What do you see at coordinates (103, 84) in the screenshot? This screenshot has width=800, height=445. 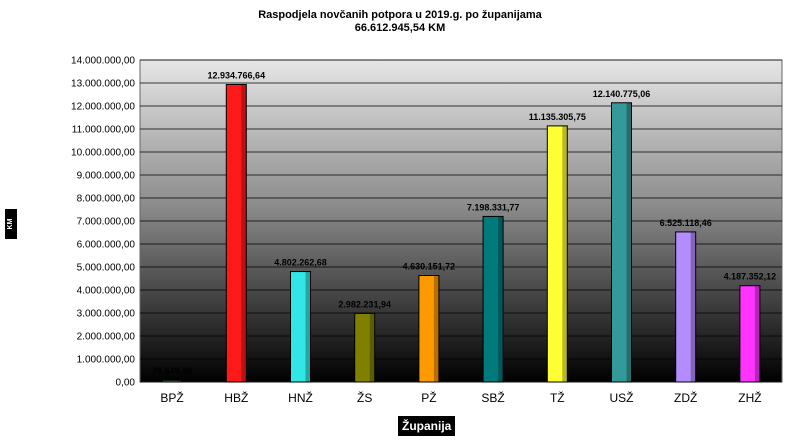 I see `y-tick-label: 13.000.000,00` at bounding box center [103, 84].